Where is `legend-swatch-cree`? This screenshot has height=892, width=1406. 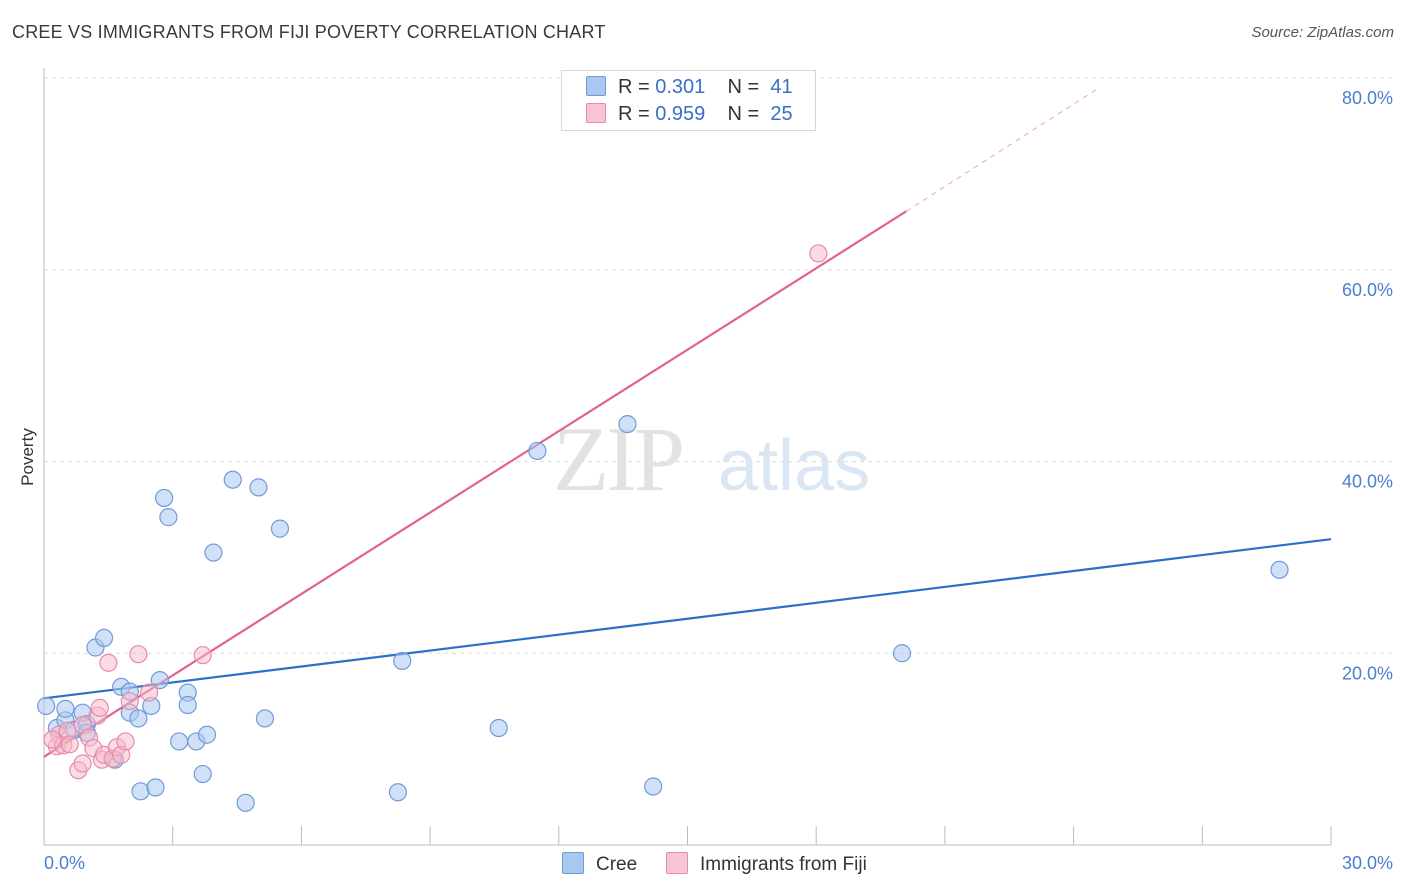 legend-swatch-cree is located at coordinates (596, 86).